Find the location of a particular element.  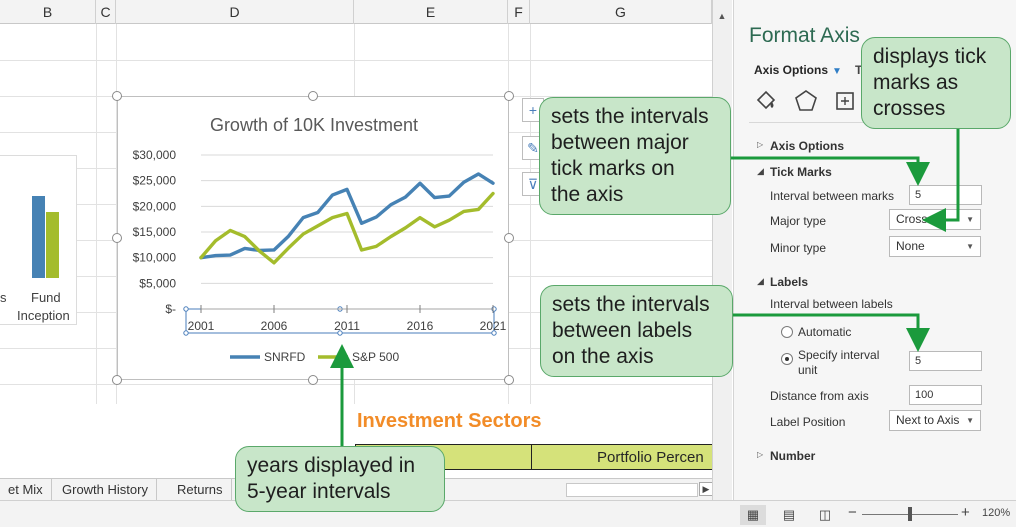

scroll-up-icon: ▲ is located at coordinates (722, 16).